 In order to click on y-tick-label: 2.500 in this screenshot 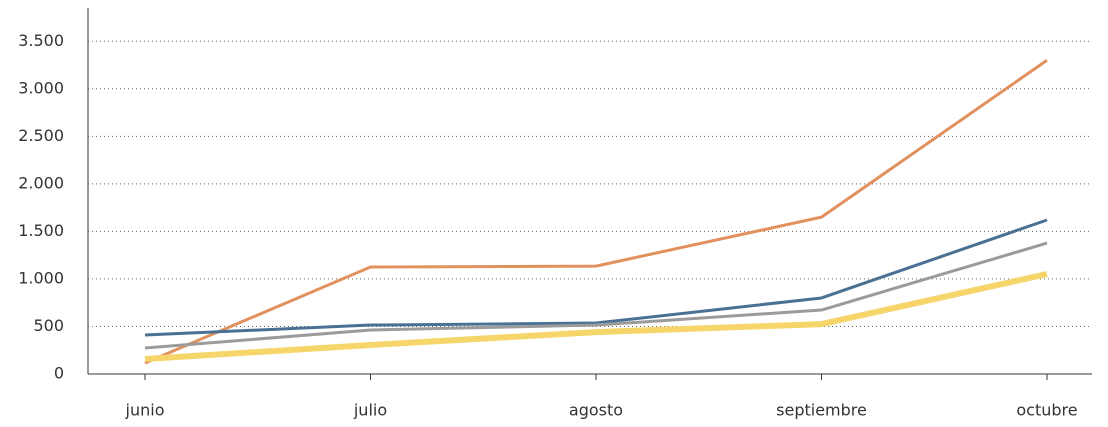, I will do `click(41, 135)`.